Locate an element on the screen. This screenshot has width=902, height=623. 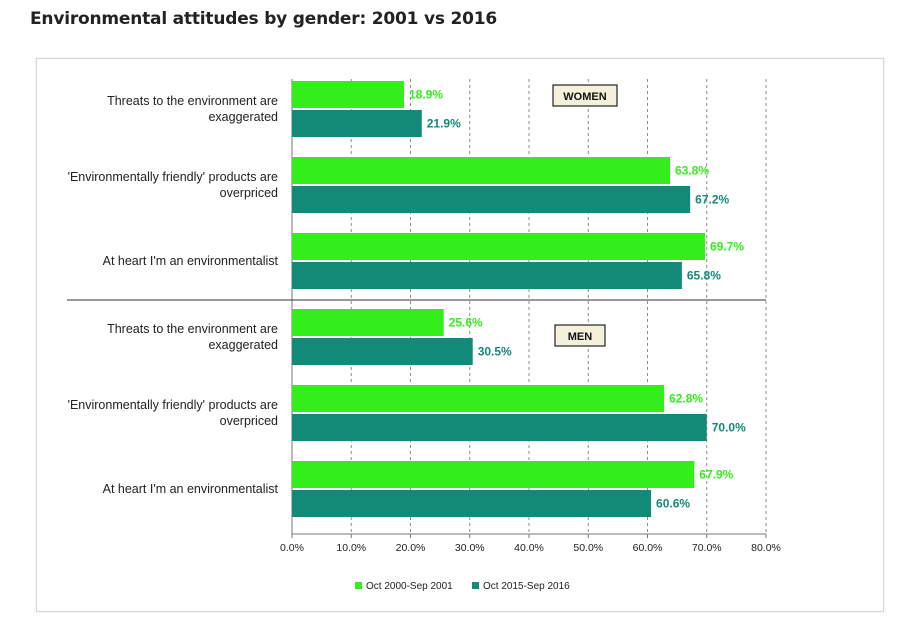
x-tick-label: 40.0% is located at coordinates (529, 548).